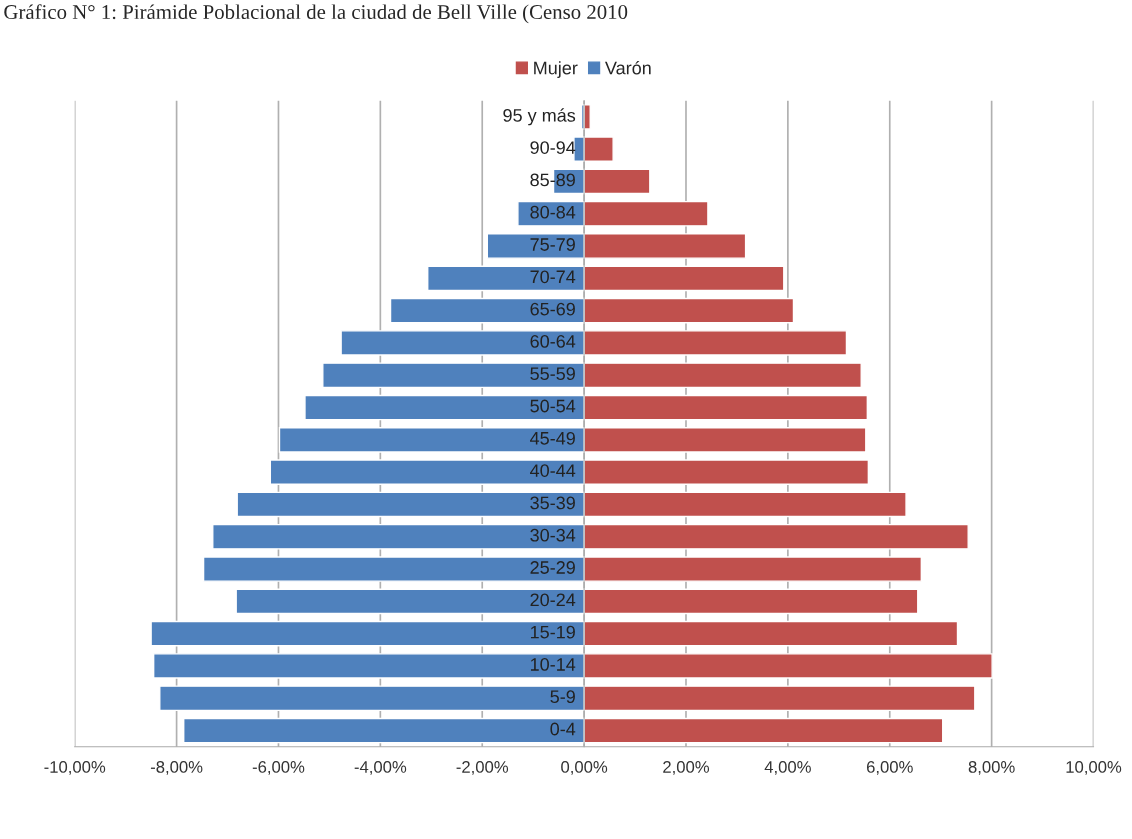 The width and height of the screenshot is (1132, 839). I want to click on chart-title: Gráfico N° 1: Pirámide Poblacional de la ciudad de Bell Ville (Censo 2010, so click(316, 14).